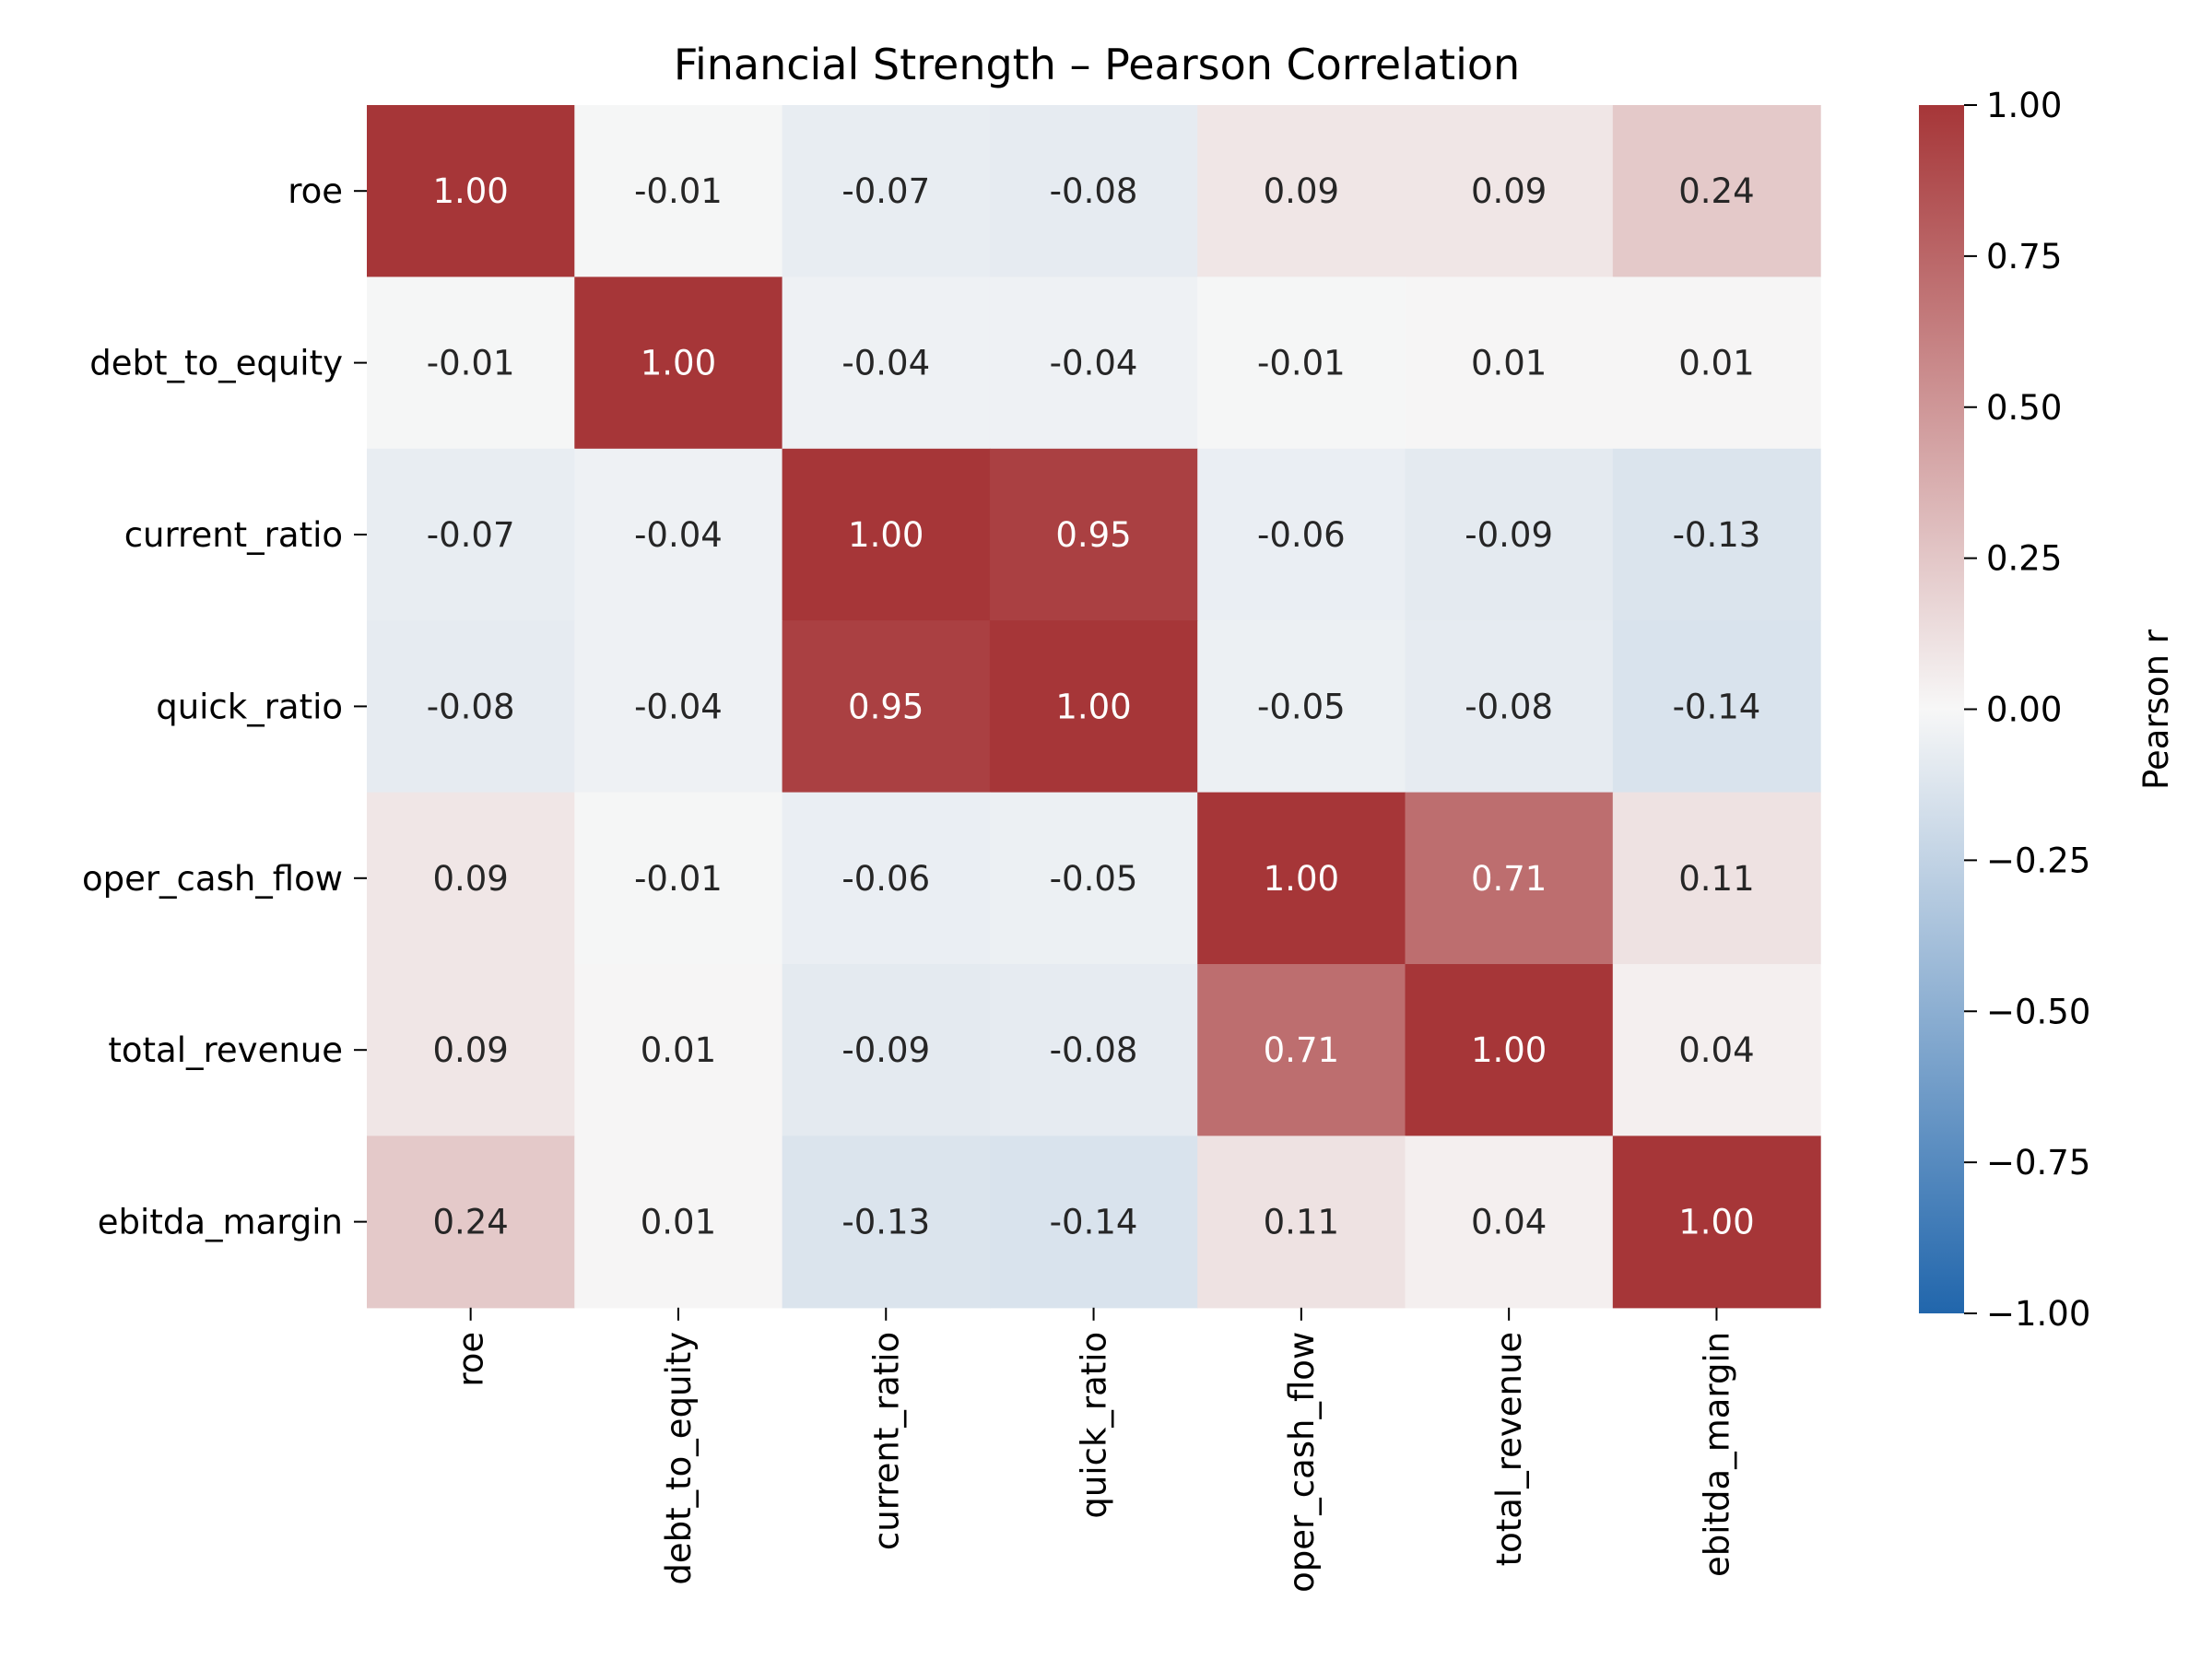 The image size is (2212, 1659). What do you see at coordinates (1716, 1454) in the screenshot?
I see `column-label-ebitda_margin: ebitda_margin` at bounding box center [1716, 1454].